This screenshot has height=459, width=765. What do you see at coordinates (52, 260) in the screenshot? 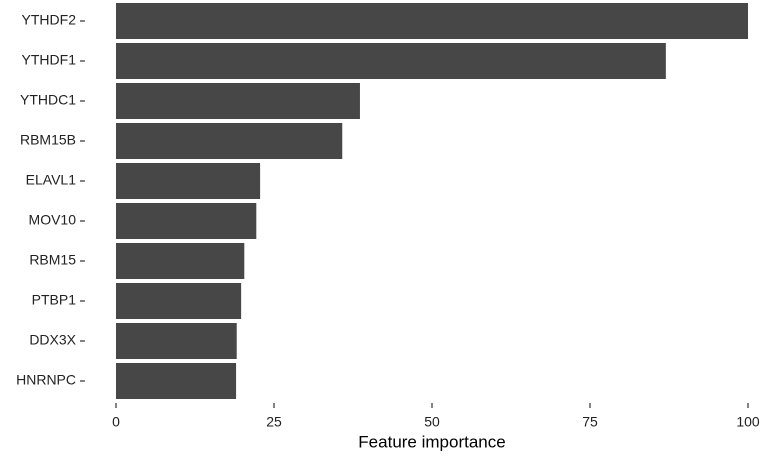
I see `y-tick-label: RBM15` at bounding box center [52, 260].